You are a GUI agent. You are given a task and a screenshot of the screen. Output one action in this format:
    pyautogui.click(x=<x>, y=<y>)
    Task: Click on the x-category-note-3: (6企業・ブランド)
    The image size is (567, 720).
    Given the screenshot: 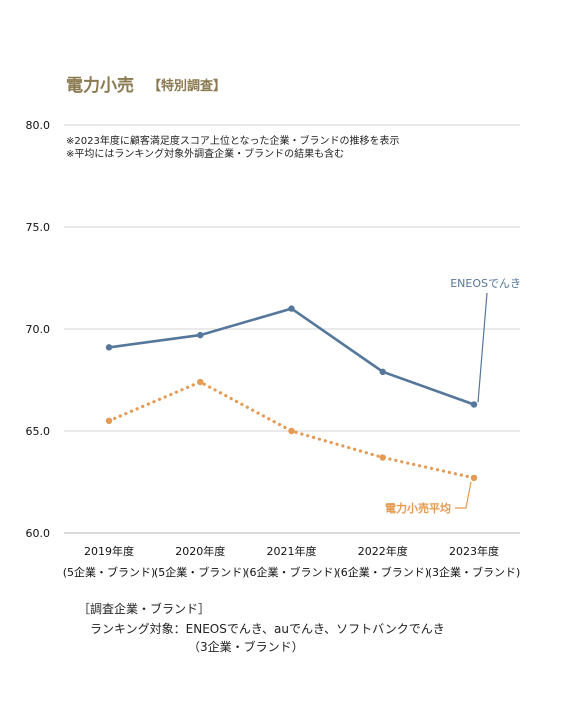 What is the action you would take?
    pyautogui.click(x=382, y=572)
    